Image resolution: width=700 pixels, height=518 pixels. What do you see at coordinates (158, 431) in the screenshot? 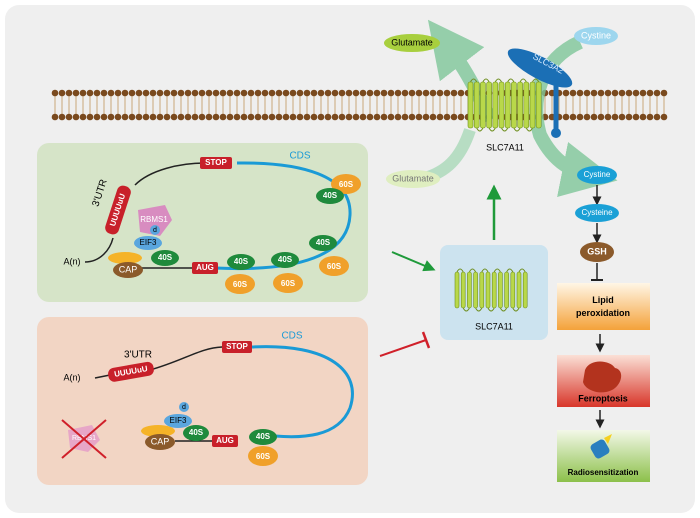
I see `cap-factor` at bounding box center [158, 431].